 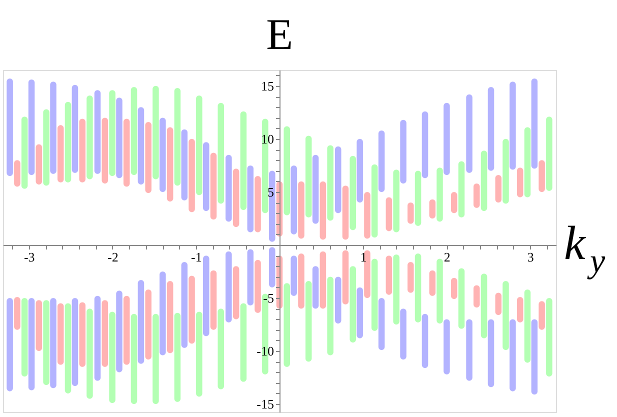 What do you see at coordinates (265, 351) in the screenshot?
I see `y-tick-label: -10` at bounding box center [265, 351].